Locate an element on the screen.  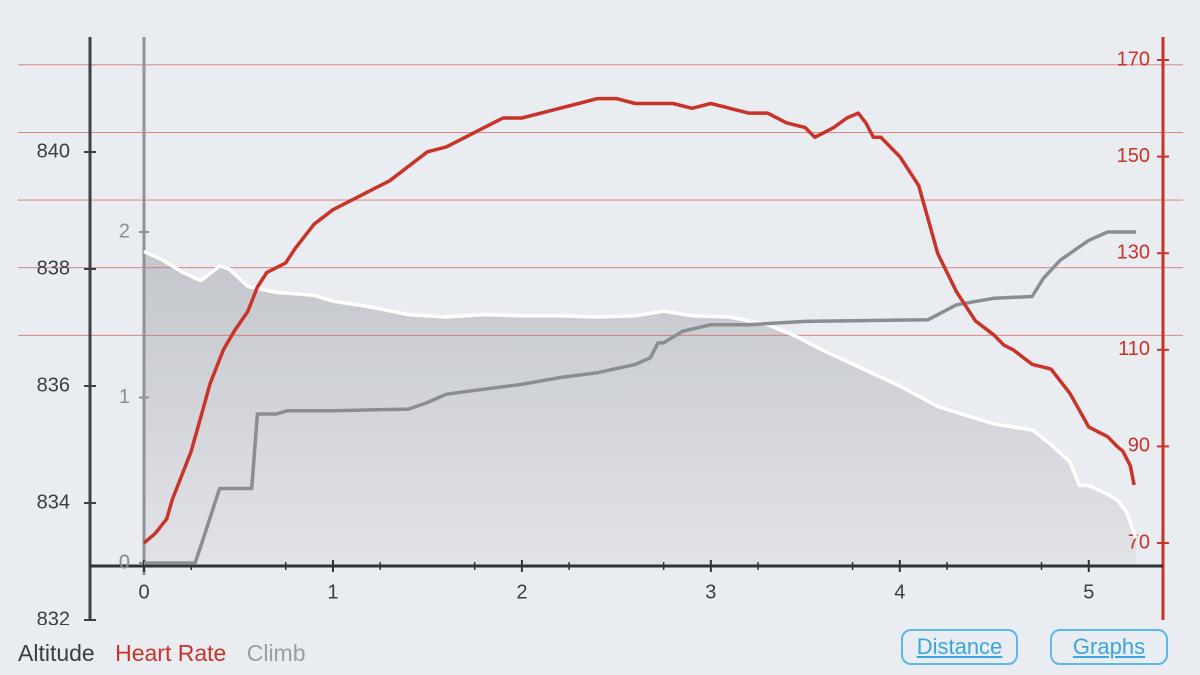
heart-rate-tick-label: 150 is located at coordinates (1133, 156).